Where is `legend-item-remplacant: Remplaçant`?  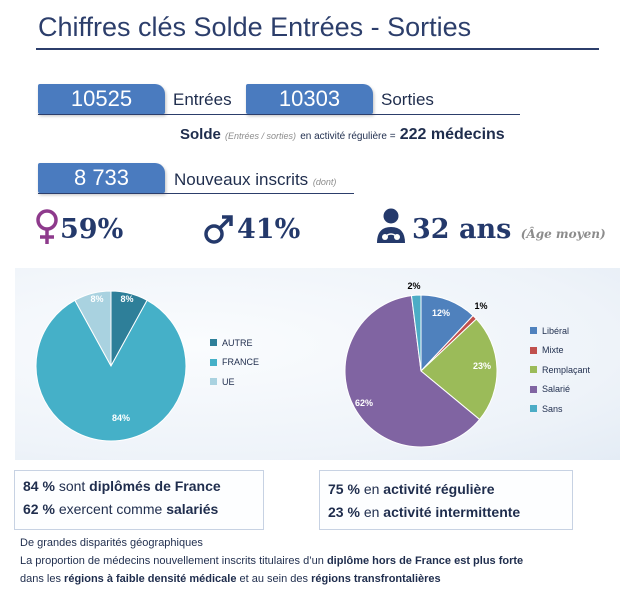
legend-item-remplacant: Remplaçant is located at coordinates (560, 370).